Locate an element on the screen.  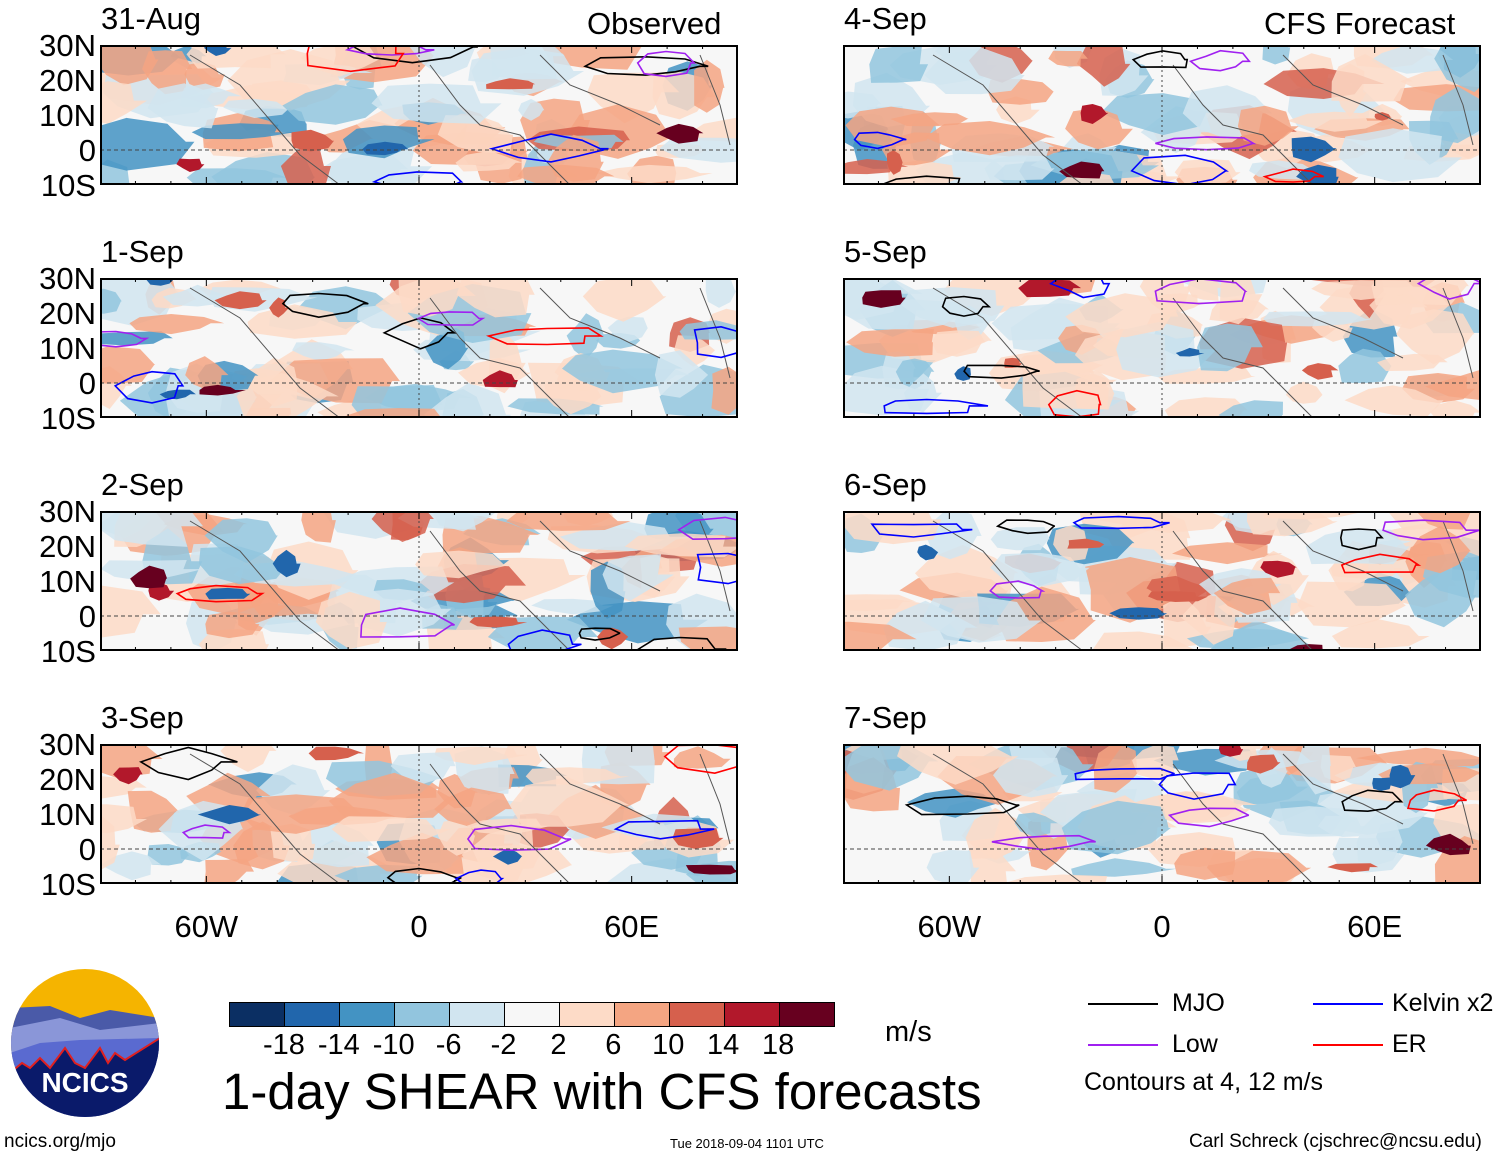
map-panel-31-aug is located at coordinates (419, 115).